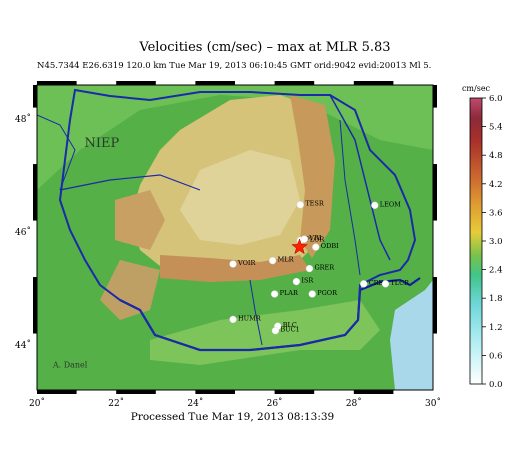  I want to click on colorbar-tick-label: 6.0, so click(496, 99).